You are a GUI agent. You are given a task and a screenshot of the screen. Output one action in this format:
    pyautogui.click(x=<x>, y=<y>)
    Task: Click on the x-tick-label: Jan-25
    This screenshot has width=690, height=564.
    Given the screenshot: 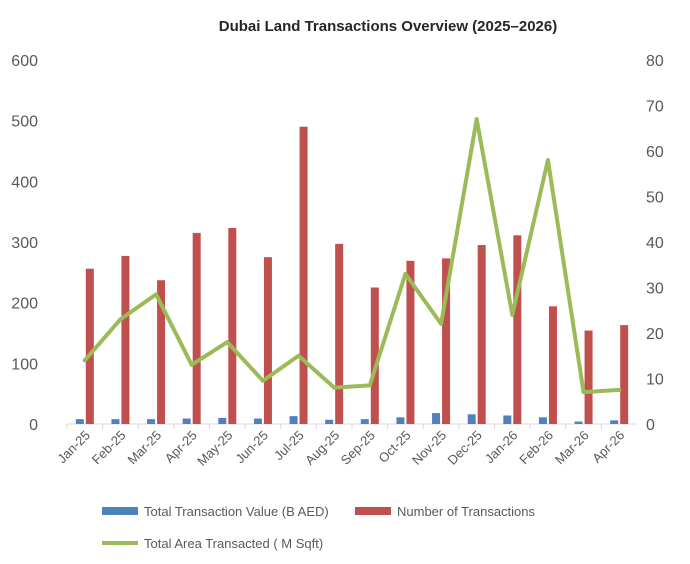 What is the action you would take?
    pyautogui.click(x=73, y=447)
    